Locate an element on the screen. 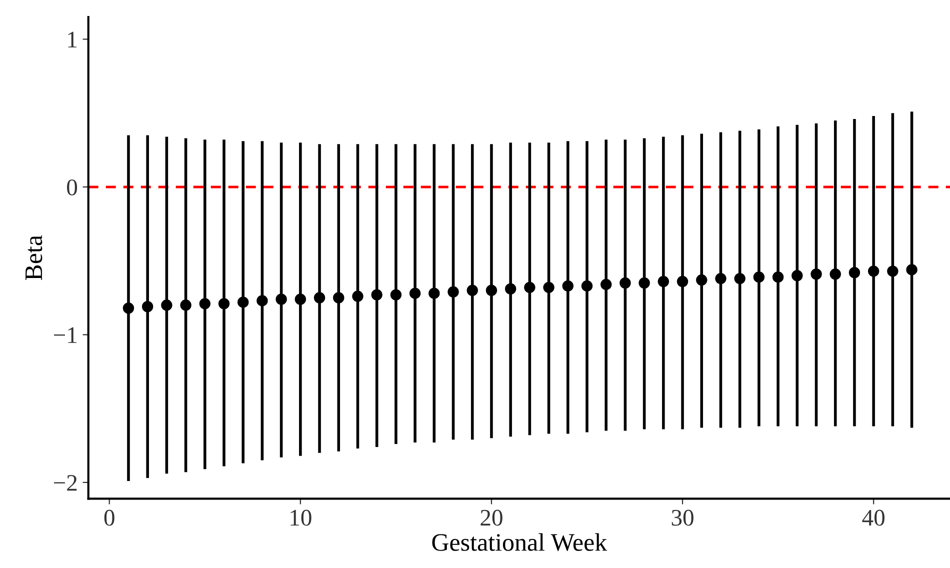  x-tick-label: 30 is located at coordinates (683, 518).